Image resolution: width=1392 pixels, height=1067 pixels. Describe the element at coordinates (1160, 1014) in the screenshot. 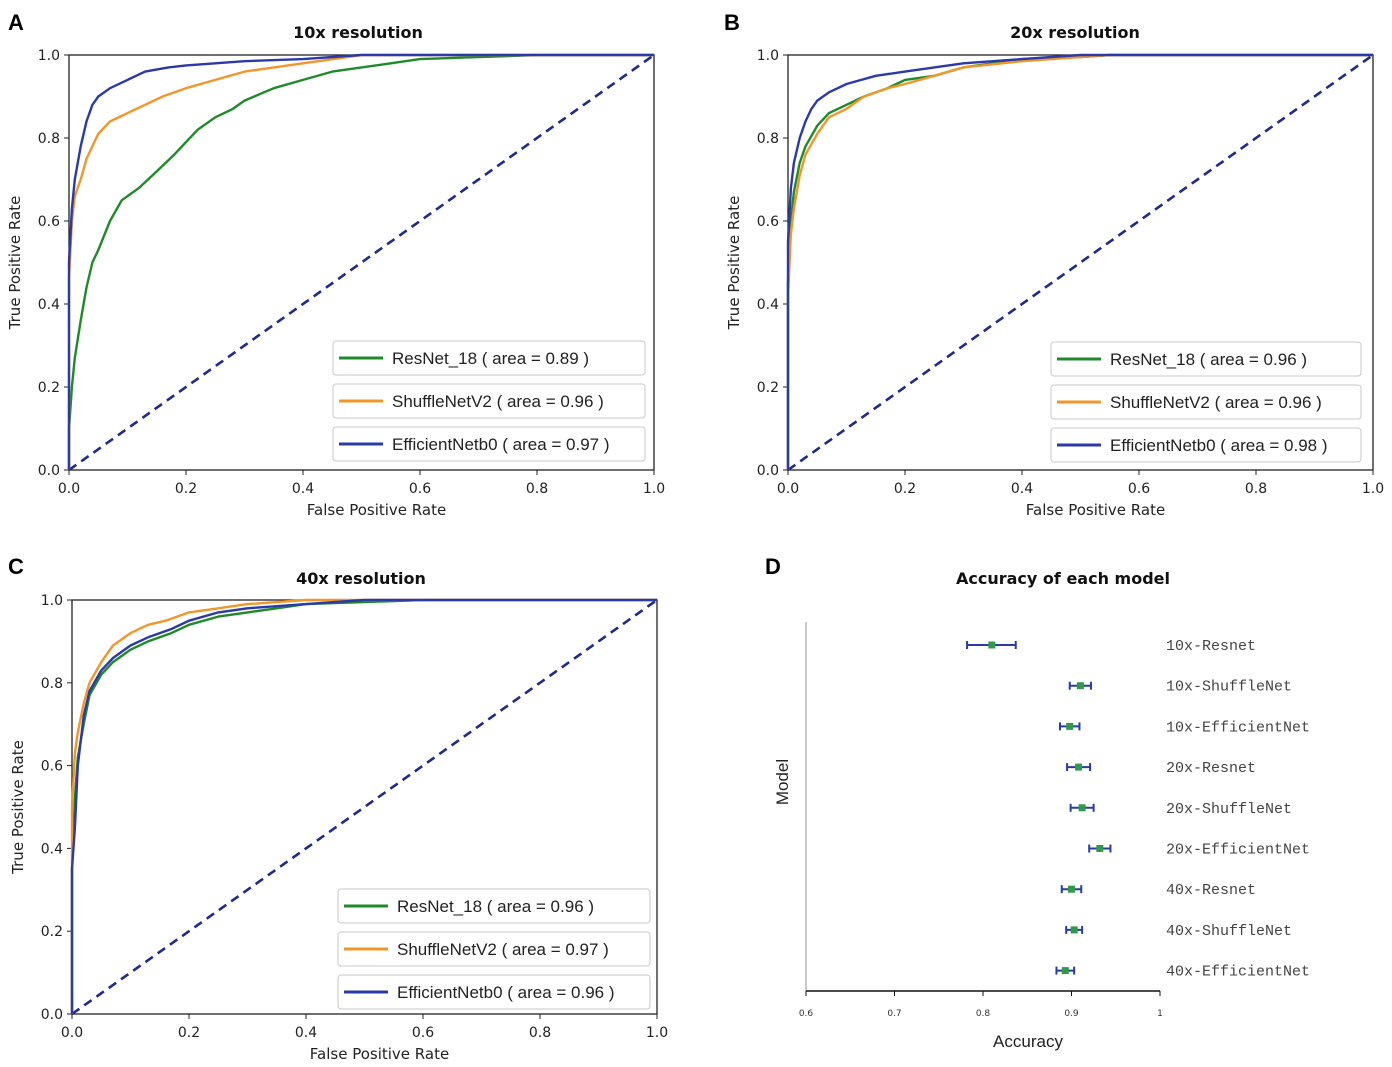

I see `x-tick-label: 1` at that location.